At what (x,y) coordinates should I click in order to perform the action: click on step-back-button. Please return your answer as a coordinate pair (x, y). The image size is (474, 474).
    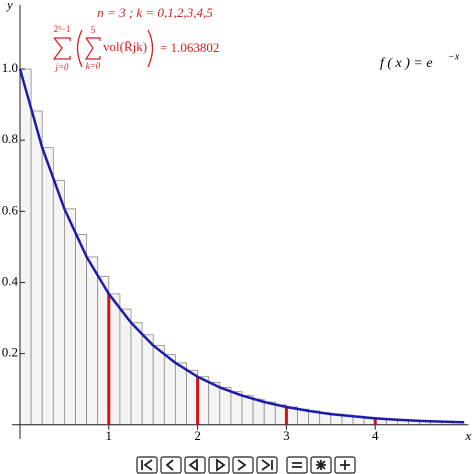
    Looking at the image, I should click on (195, 465).